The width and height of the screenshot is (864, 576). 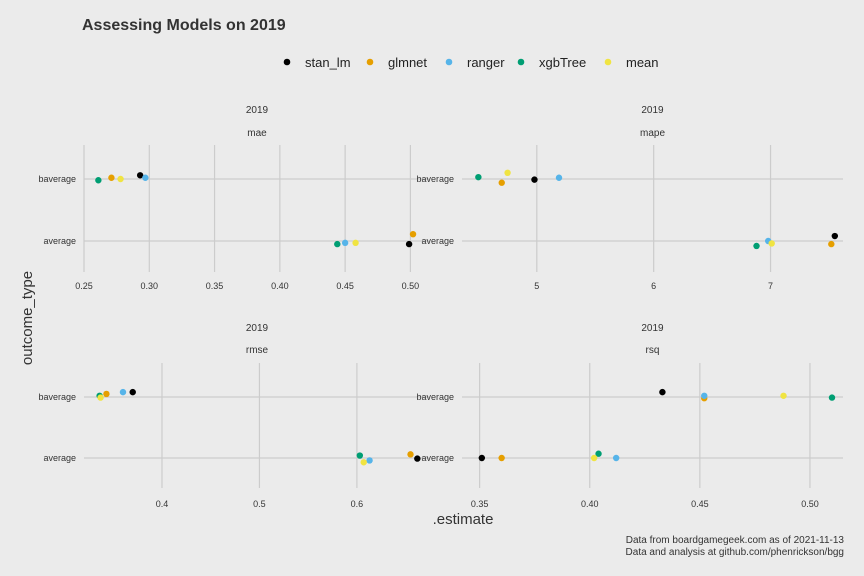 What do you see at coordinates (507, 172) in the screenshot?
I see `point-mape-baverage-mean` at bounding box center [507, 172].